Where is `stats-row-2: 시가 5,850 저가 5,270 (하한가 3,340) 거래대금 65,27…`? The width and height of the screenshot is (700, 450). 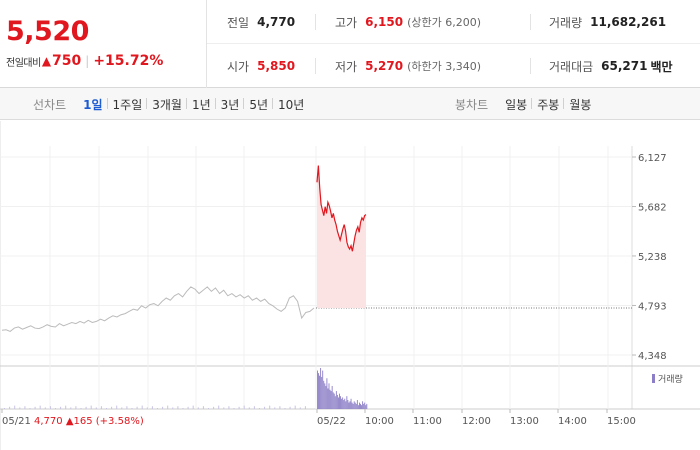 stats-row-2: 시가 5,850 저가 5,270 (하한가 3,340) 거래대금 65,27… is located at coordinates (453, 66).